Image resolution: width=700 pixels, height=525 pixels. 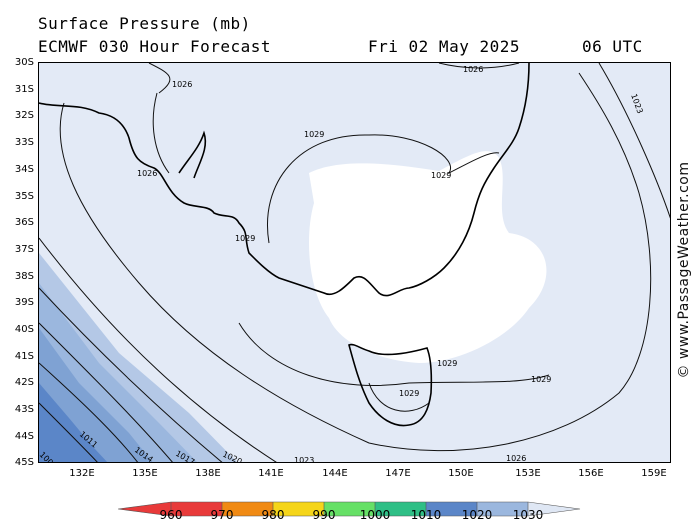 I want to click on lat-label: 35S, so click(x=24, y=196).